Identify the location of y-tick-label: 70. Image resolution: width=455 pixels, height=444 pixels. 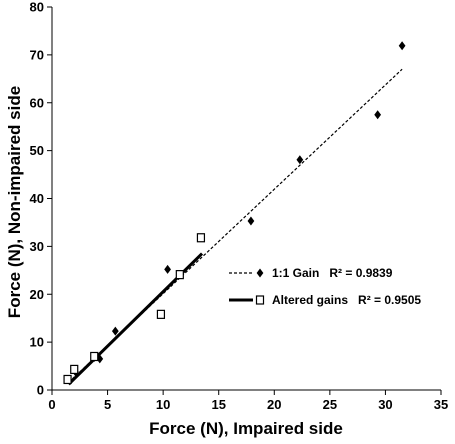
(37, 54).